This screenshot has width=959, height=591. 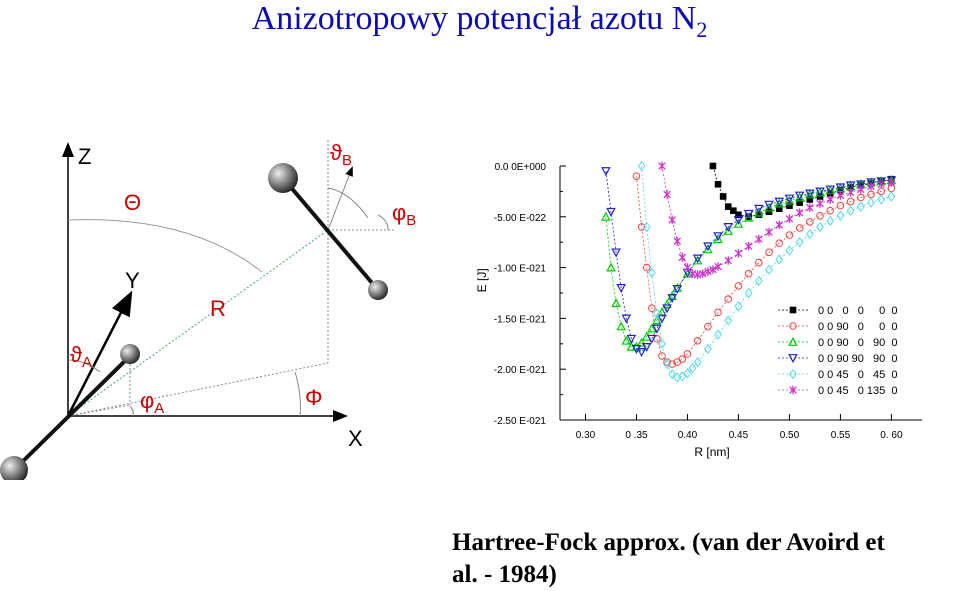 What do you see at coordinates (383, 222) in the screenshot?
I see `phi-b-arc` at bounding box center [383, 222].